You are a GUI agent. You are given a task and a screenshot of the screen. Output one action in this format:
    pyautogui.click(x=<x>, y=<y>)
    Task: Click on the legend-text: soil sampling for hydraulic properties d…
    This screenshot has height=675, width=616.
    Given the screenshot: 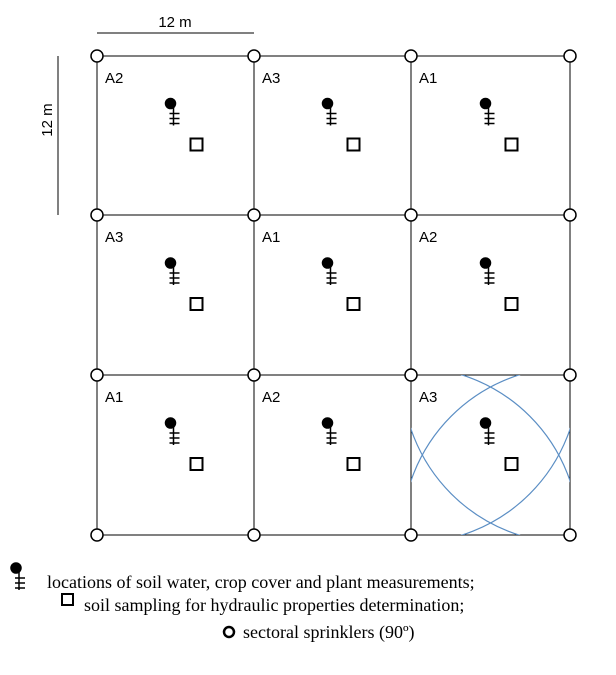 What is the action you would take?
    pyautogui.click(x=274, y=605)
    